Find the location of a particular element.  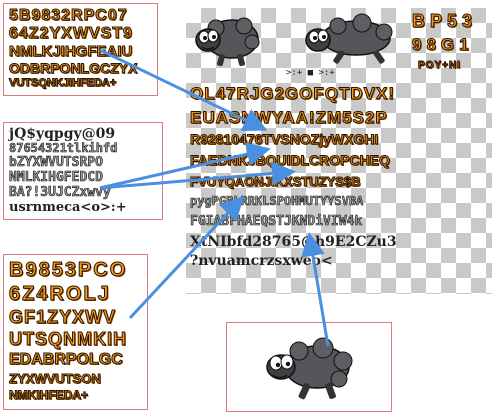

sheet-row: XtNIbfd28765@h9E2CZu3 is located at coordinates (293, 242).